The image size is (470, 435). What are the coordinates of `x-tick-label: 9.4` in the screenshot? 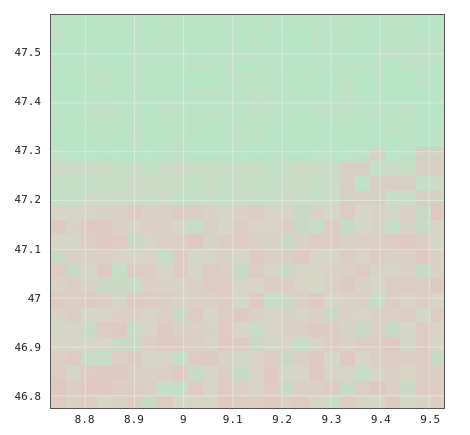 It's located at (380, 419).